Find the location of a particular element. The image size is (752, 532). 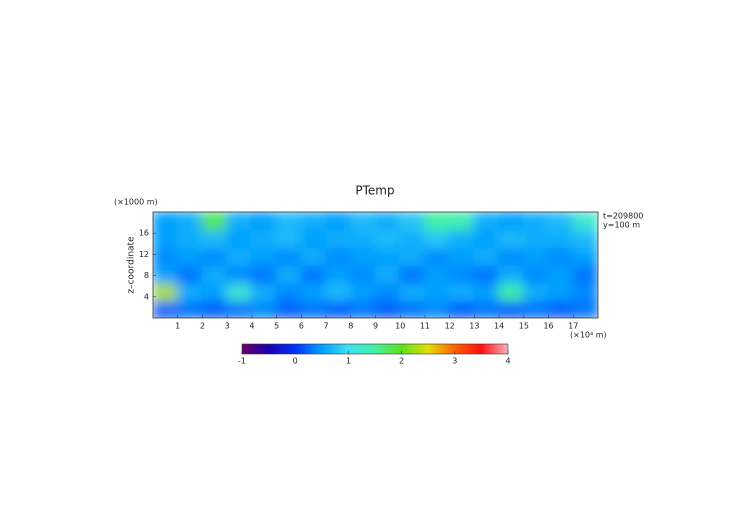

x-tick-label: 11 is located at coordinates (425, 326).